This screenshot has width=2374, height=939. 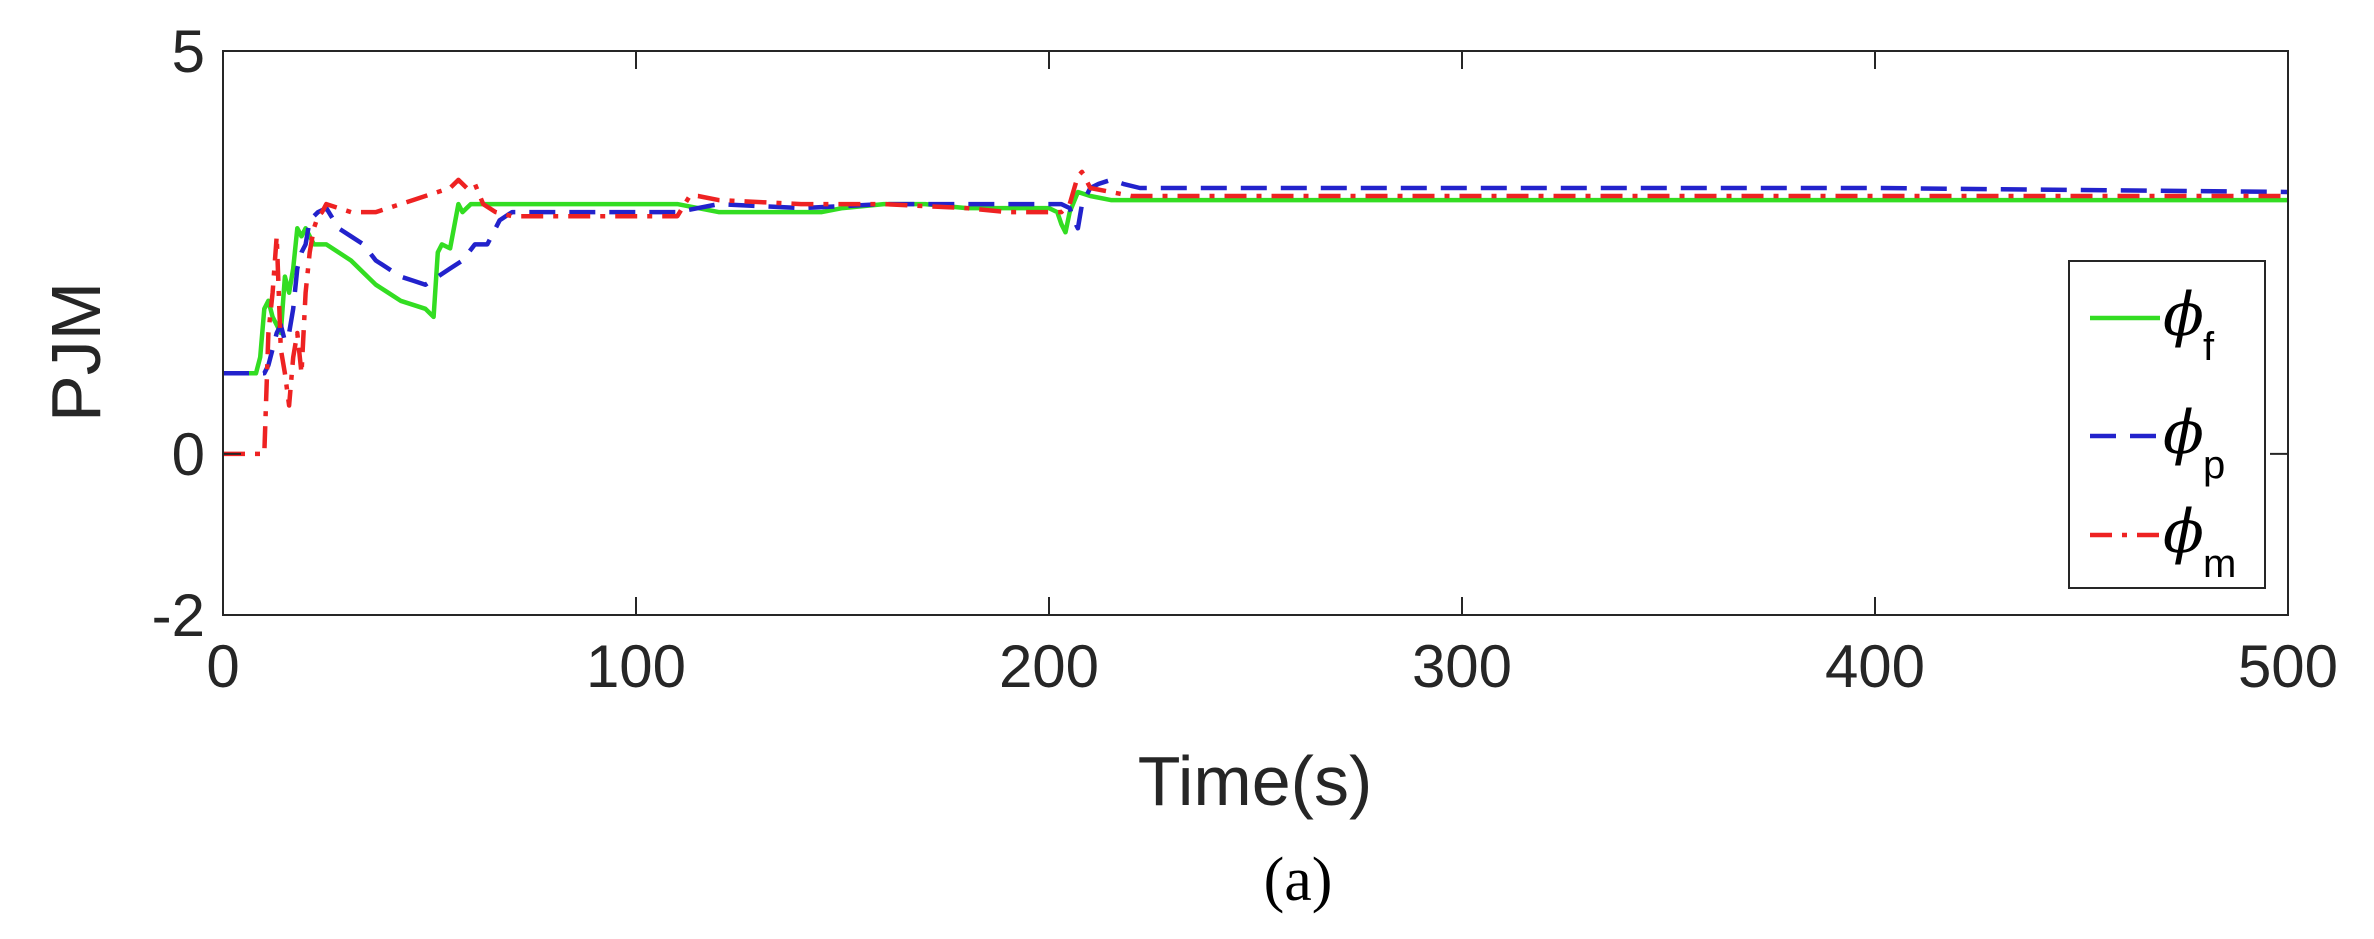 I want to click on y-tick-label: -2, so click(x=178, y=615).